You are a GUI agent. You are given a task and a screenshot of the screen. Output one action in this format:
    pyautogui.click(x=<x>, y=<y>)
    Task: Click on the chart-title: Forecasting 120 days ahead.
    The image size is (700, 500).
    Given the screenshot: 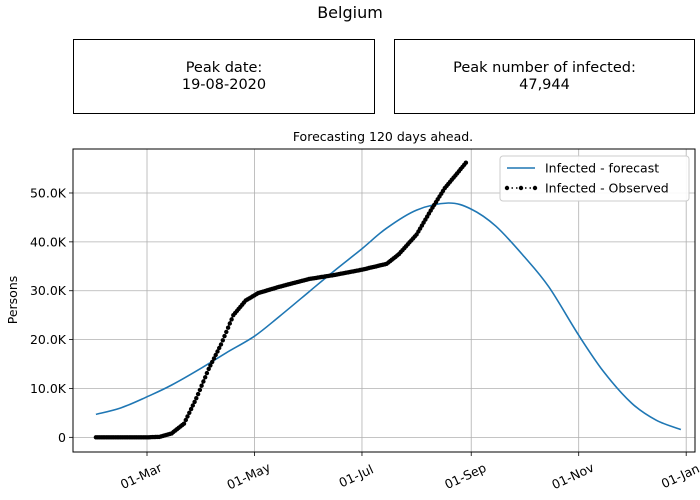 What is the action you would take?
    pyautogui.click(x=383, y=136)
    